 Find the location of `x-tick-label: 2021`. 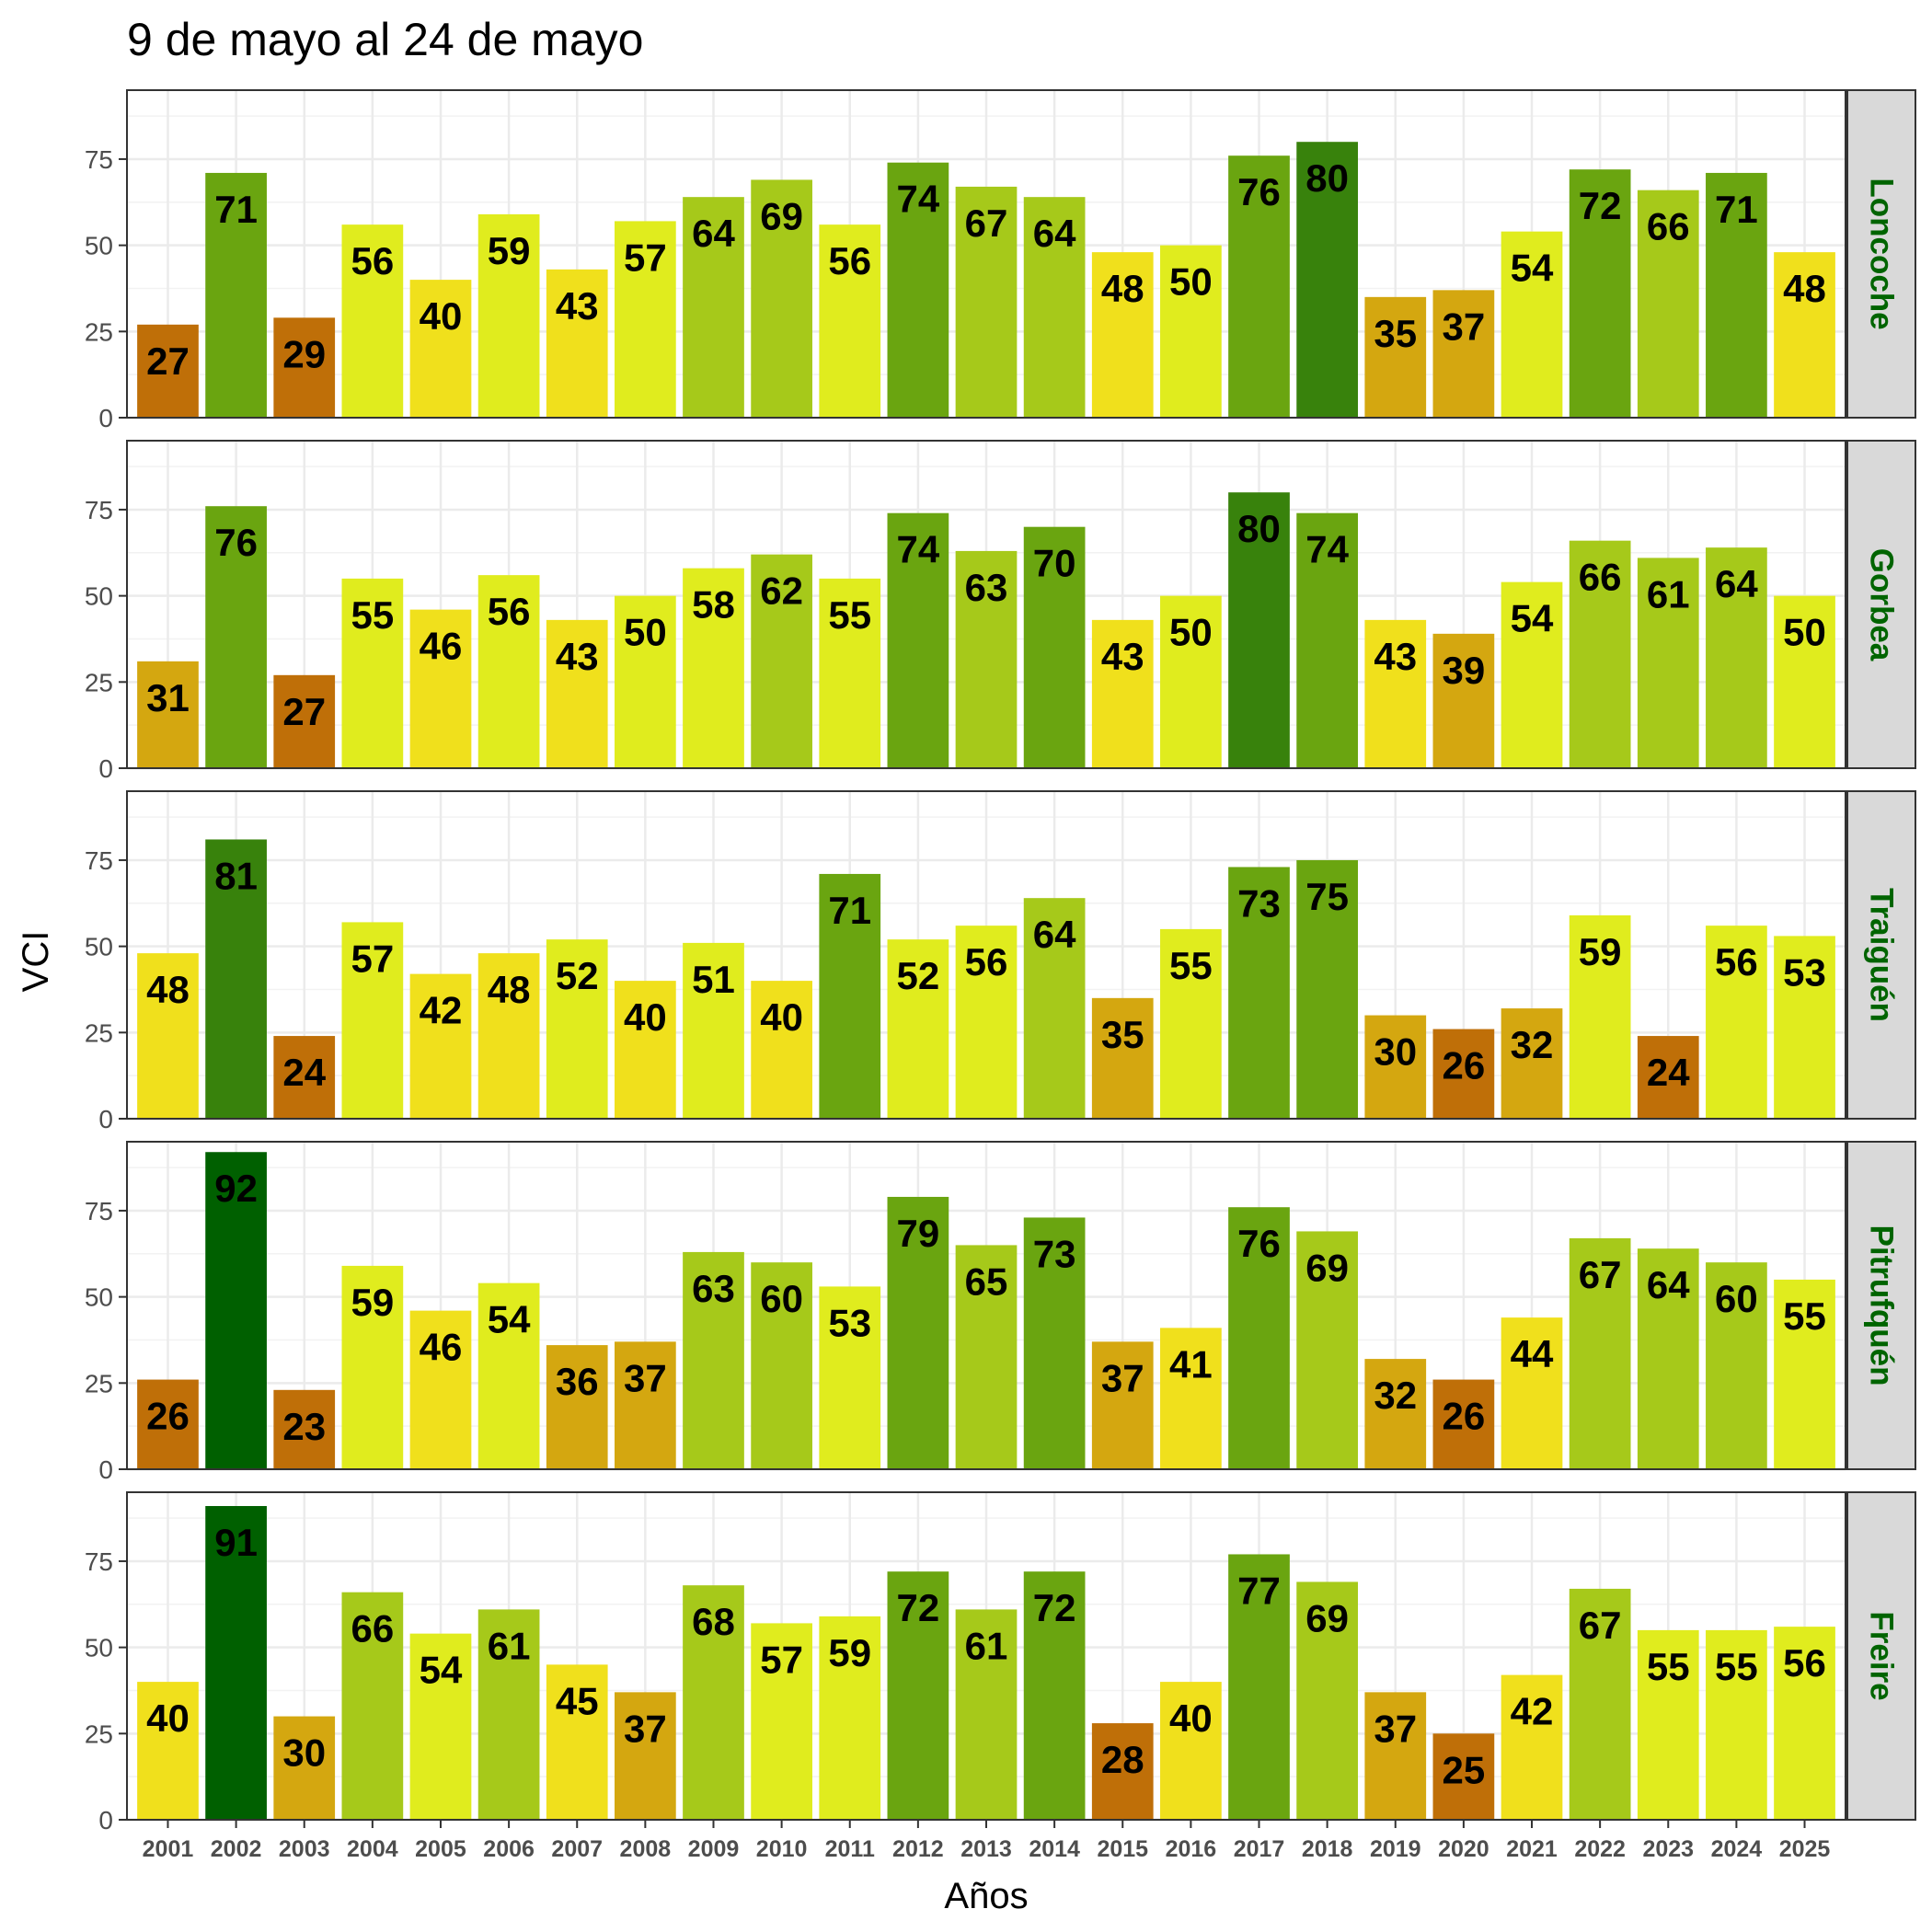

x-tick-label: 2021 is located at coordinates (1532, 1849).